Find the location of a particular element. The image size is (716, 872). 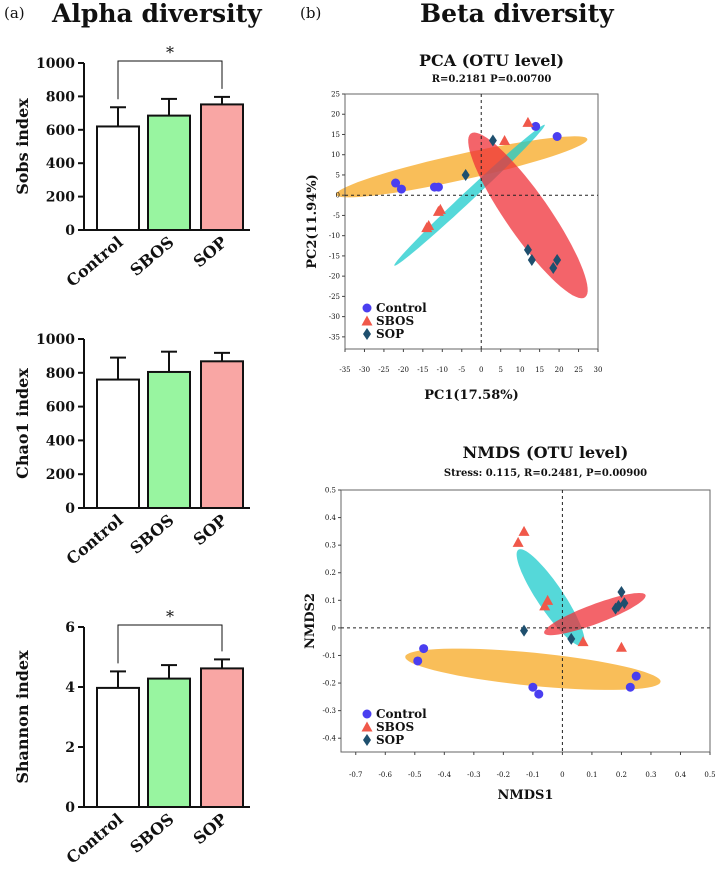

y-tick-label: 0.2 is located at coordinates (330, 573).